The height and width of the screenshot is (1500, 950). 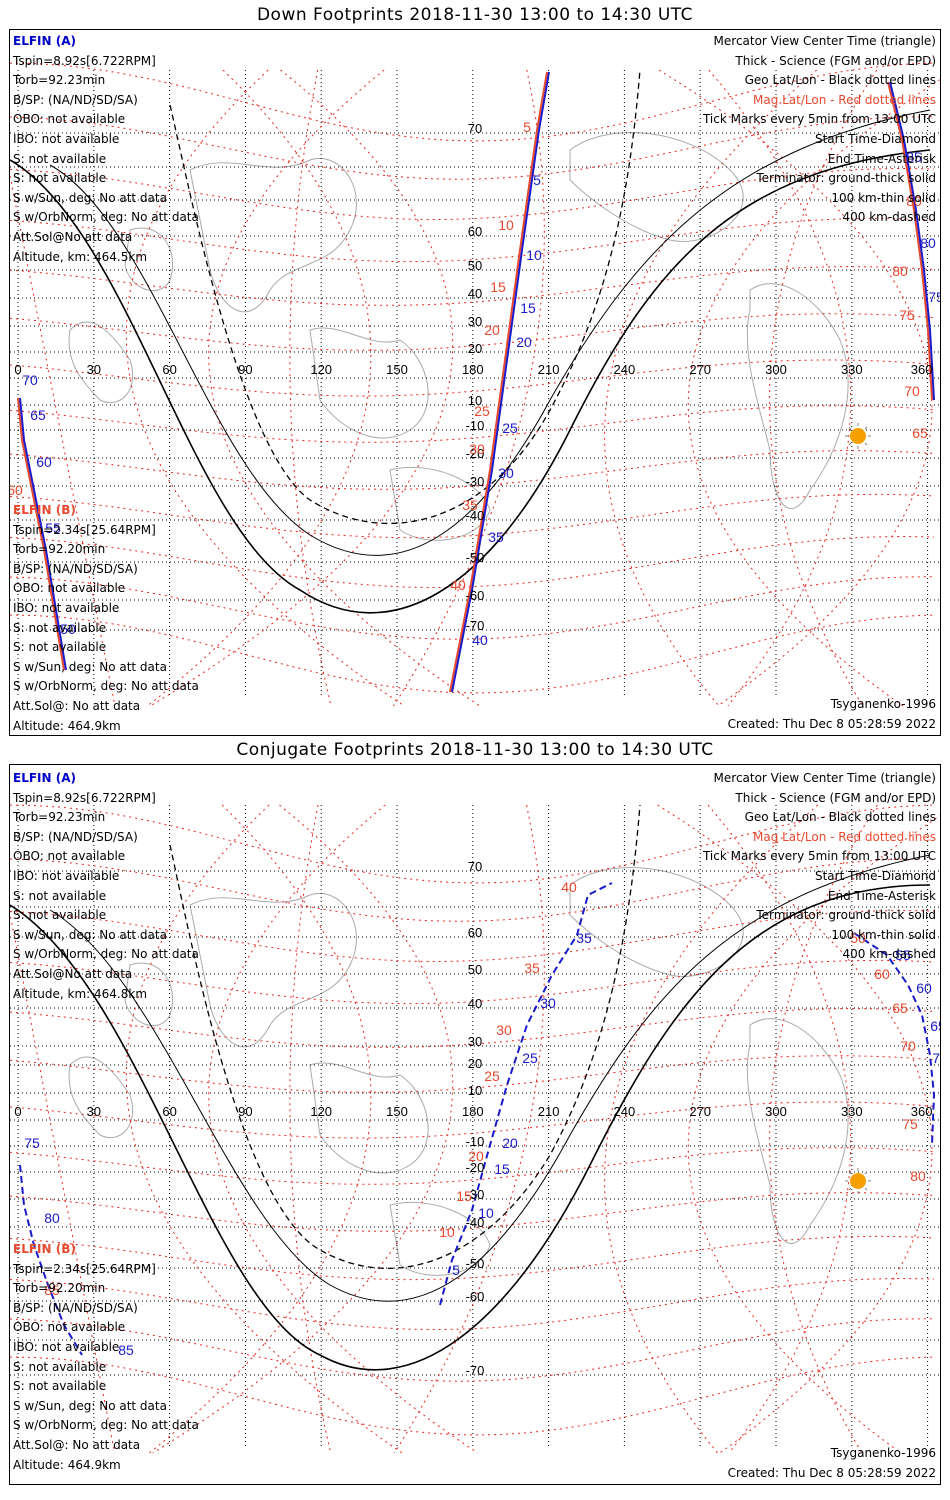 What do you see at coordinates (245, 369) in the screenshot?
I see `lon-tick-label: 90` at bounding box center [245, 369].